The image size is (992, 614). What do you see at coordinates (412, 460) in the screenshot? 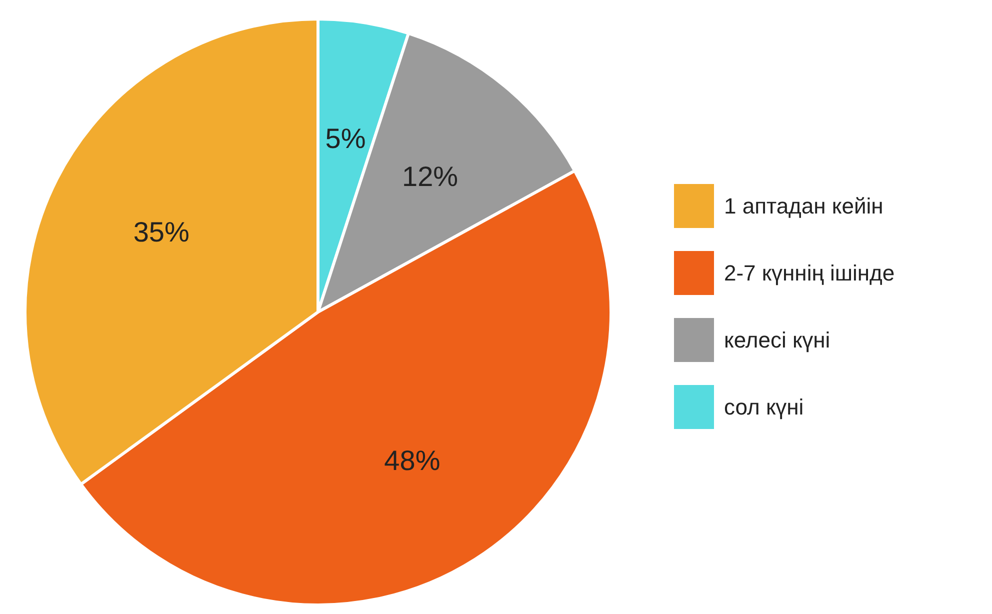
I see `data-label: 48%` at bounding box center [412, 460].